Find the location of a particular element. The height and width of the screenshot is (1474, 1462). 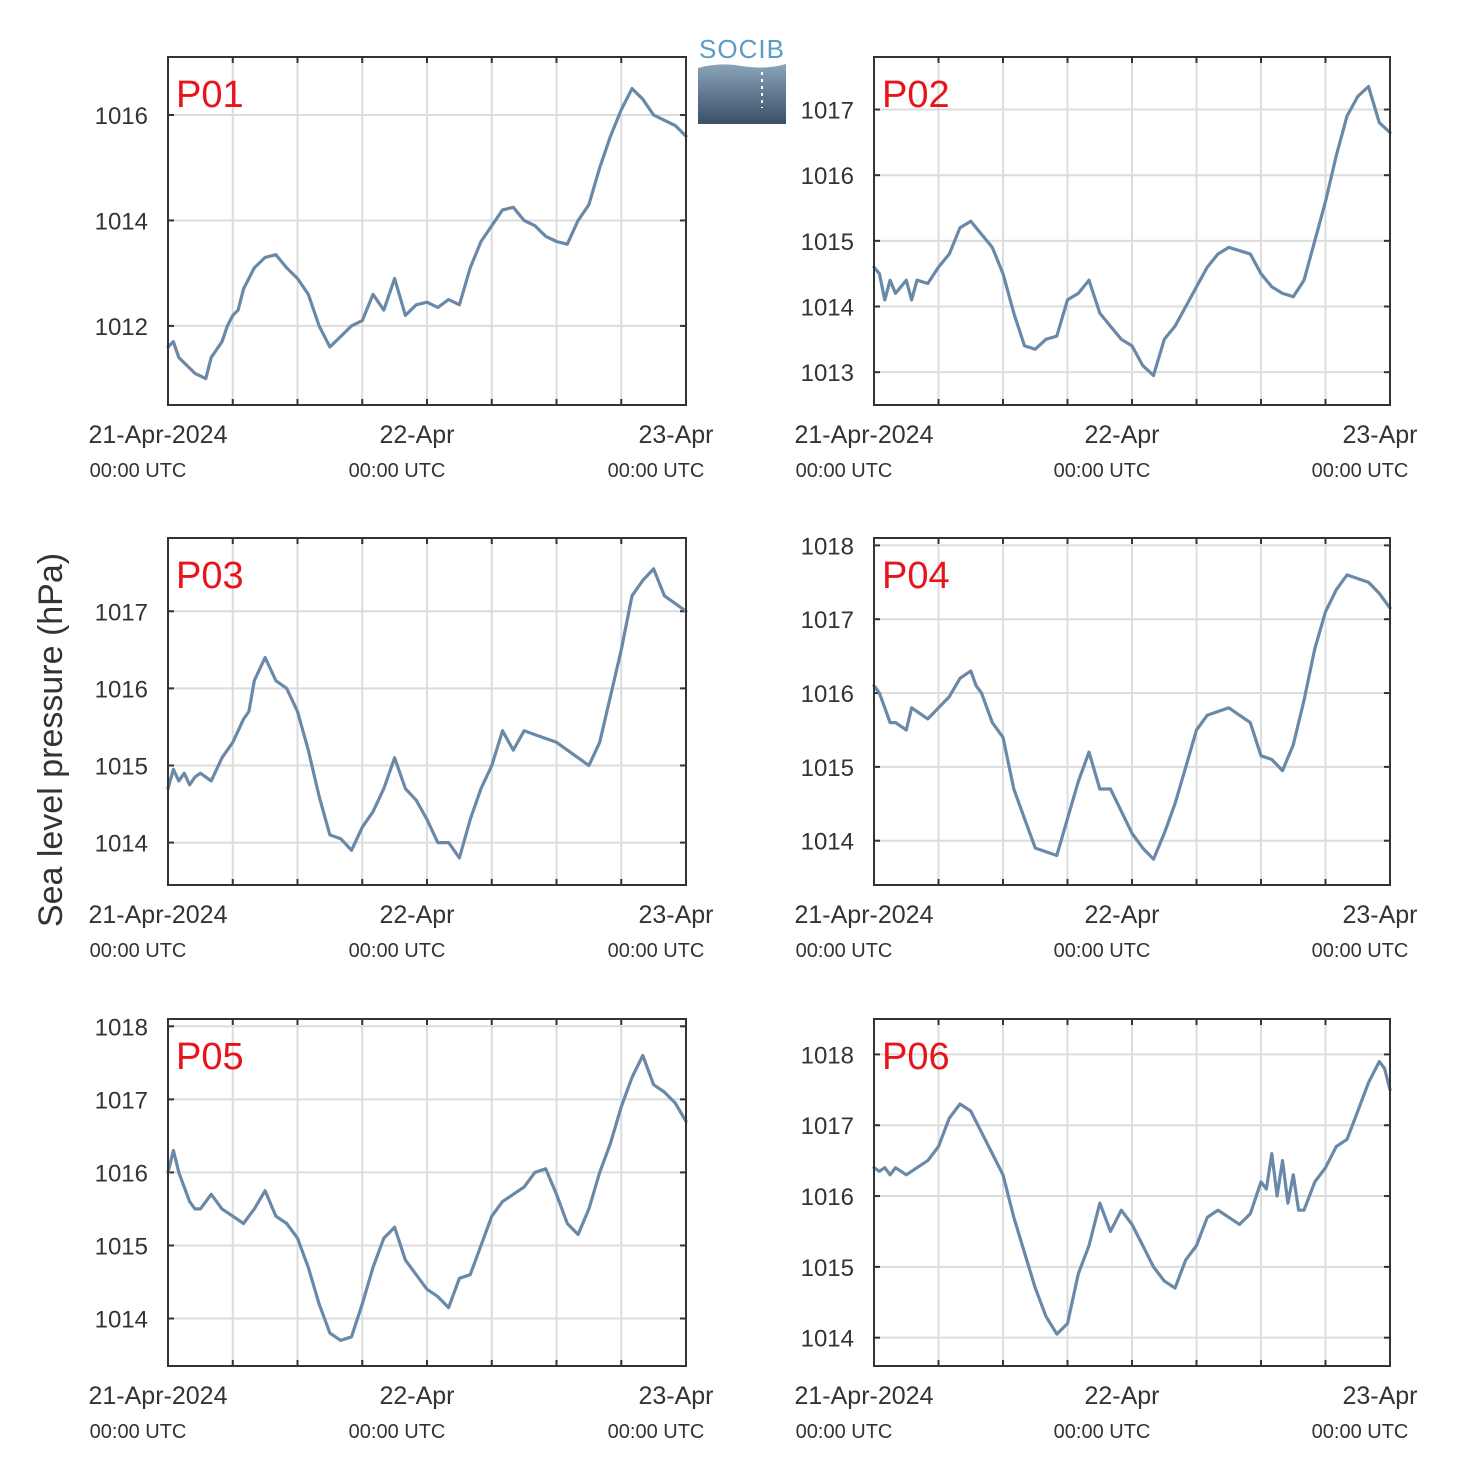

y-tick-label: 1013 is located at coordinates (827, 373).